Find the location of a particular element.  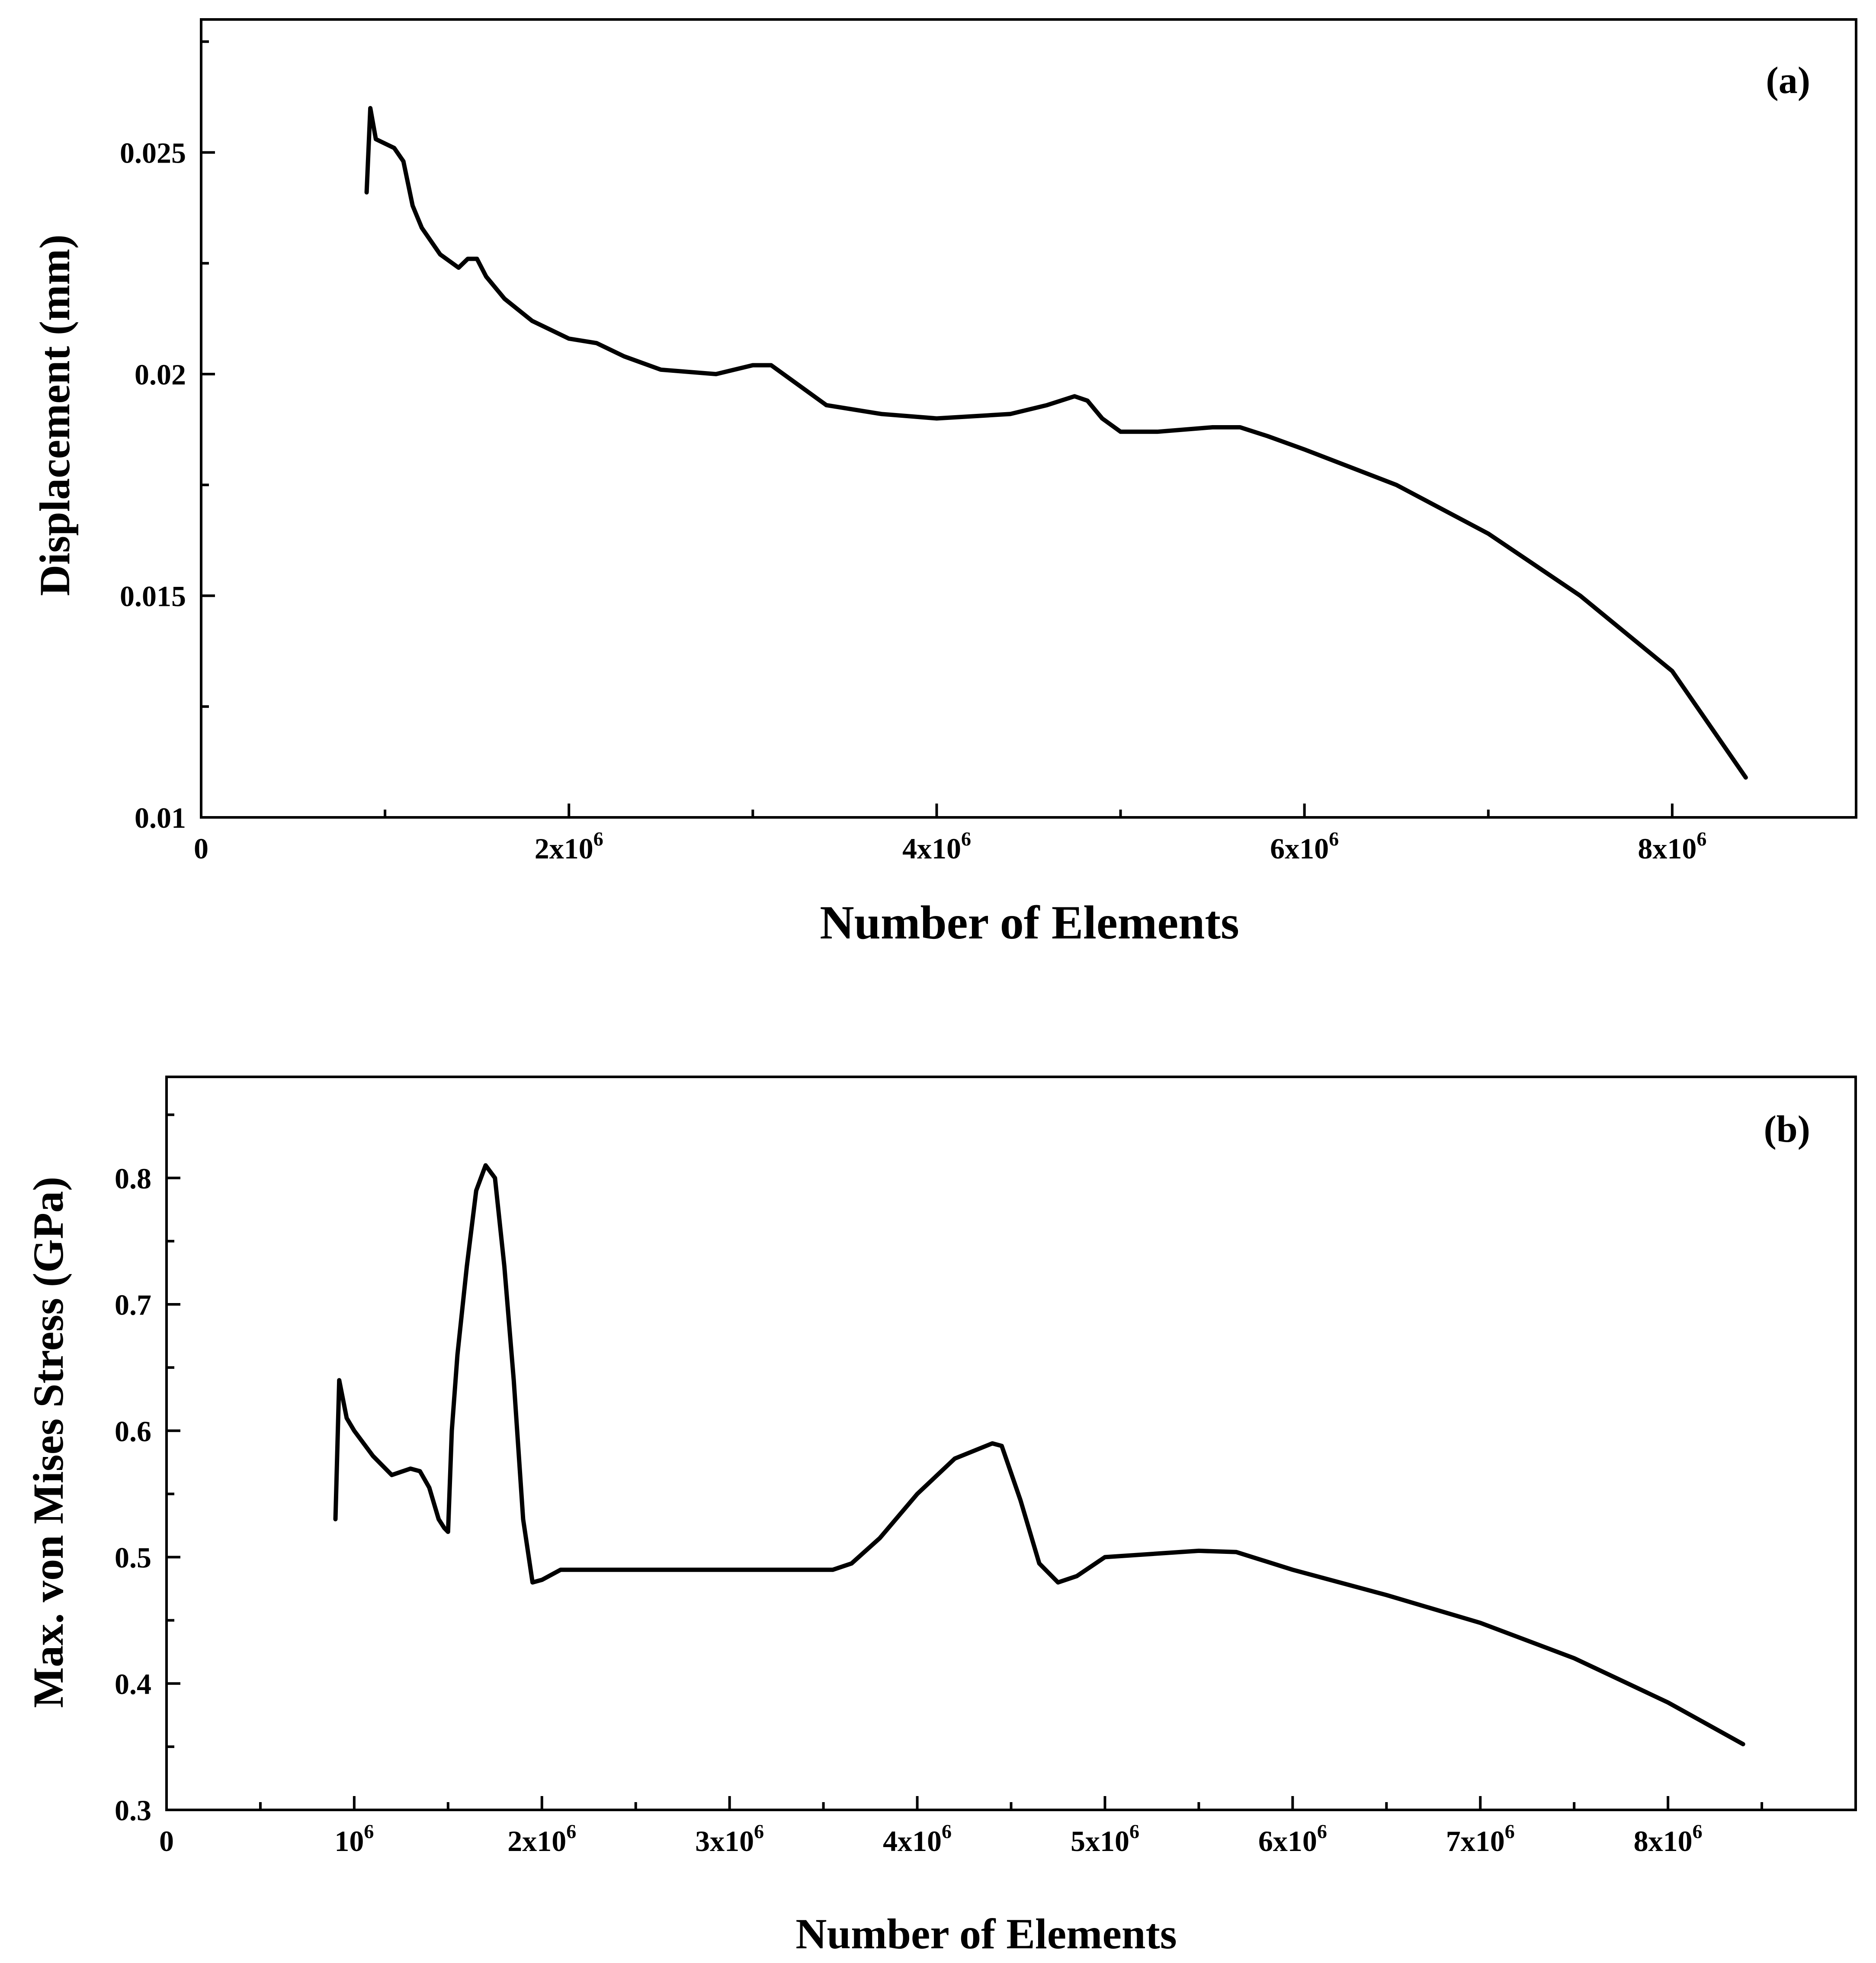

x-tick-label-a-3: 6x10⁶ is located at coordinates (1304, 846).